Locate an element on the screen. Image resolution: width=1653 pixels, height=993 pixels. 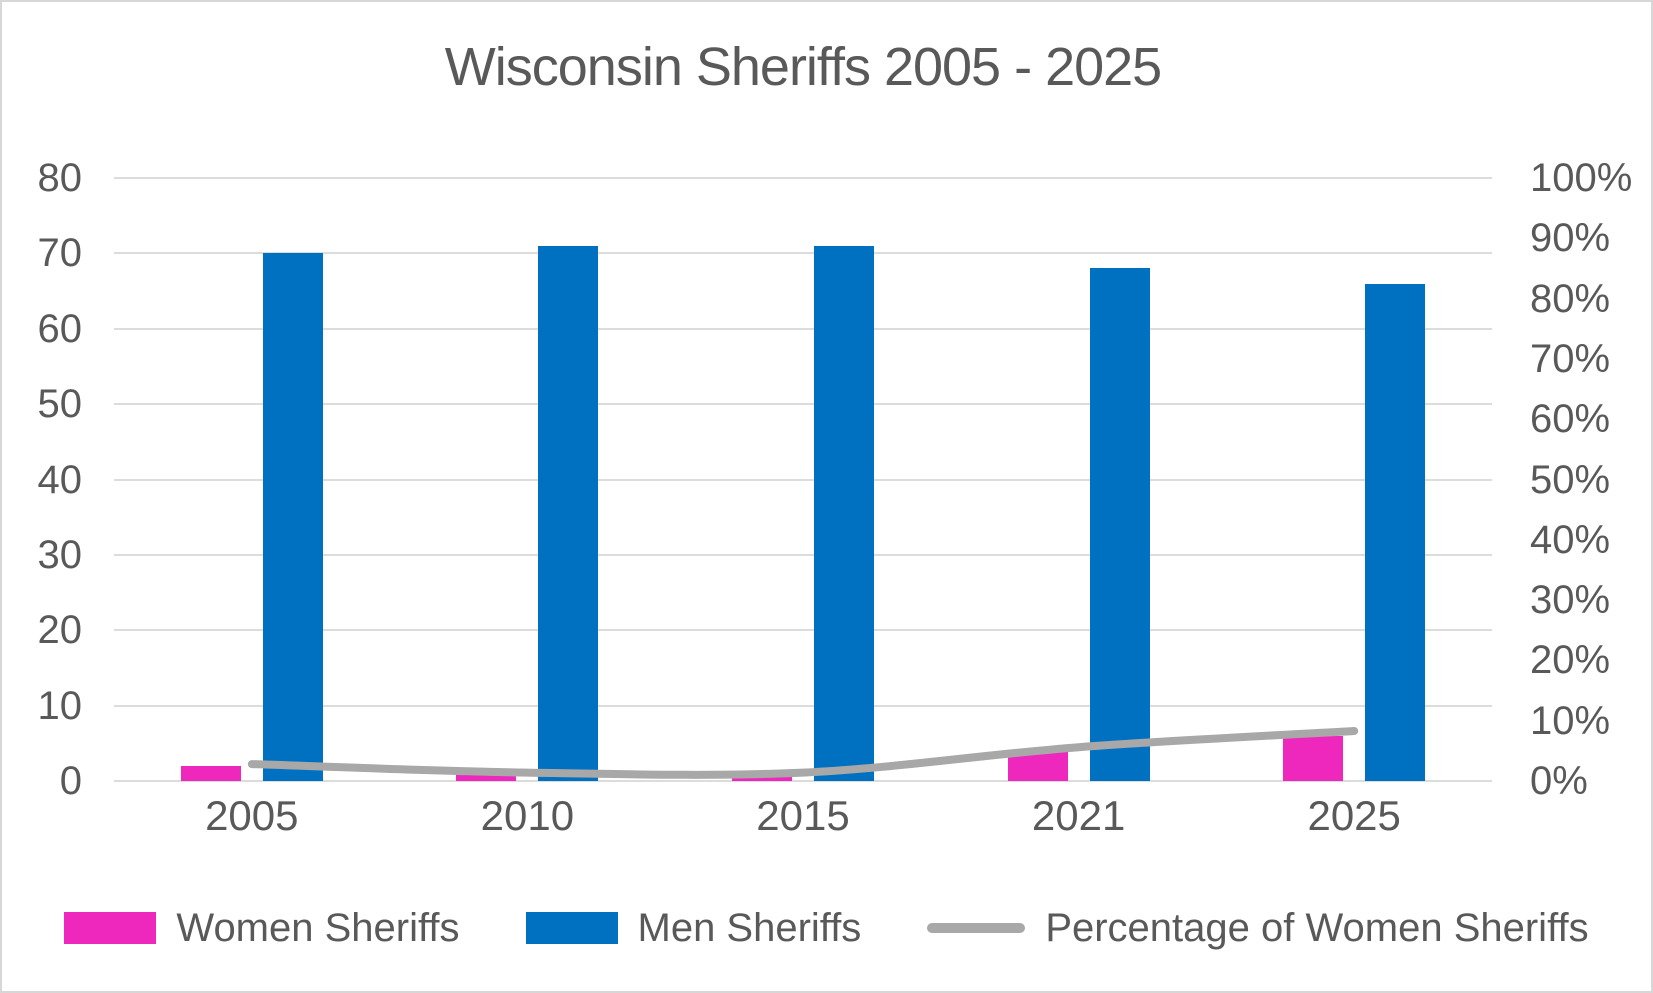
bar-men-sheriffs-2021 is located at coordinates (1119, 524).